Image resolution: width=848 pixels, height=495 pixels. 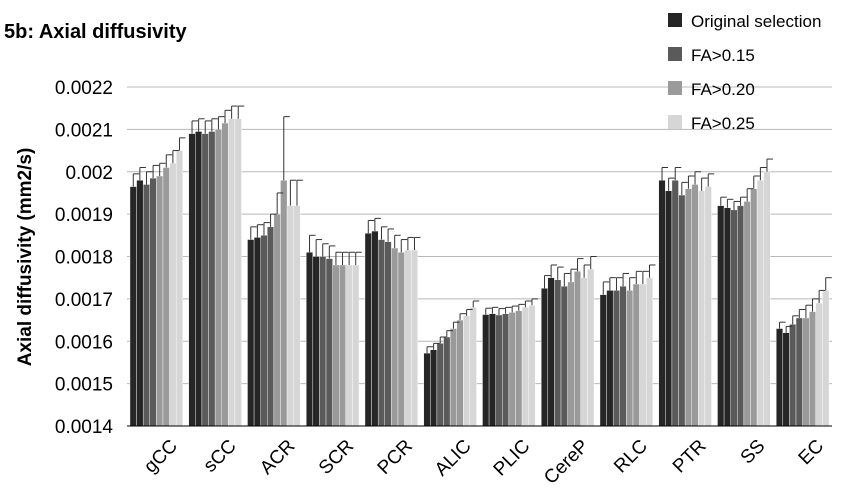 What do you see at coordinates (84, 130) in the screenshot?
I see `y-tick-label: 0.0021` at bounding box center [84, 130].